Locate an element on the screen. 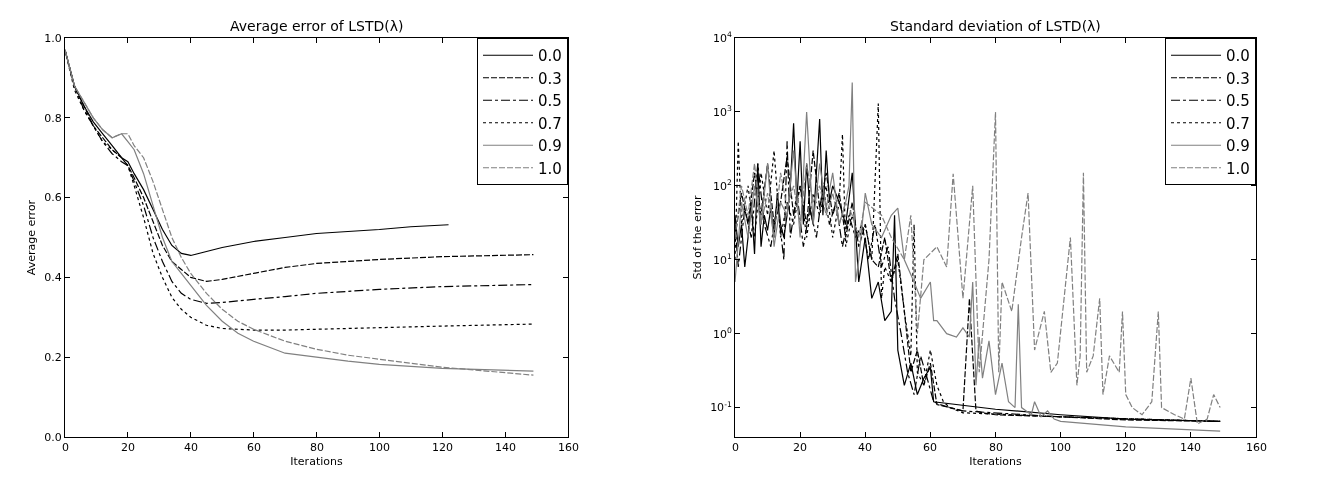  y-tick-label: 1.0 is located at coordinates (53, 38).